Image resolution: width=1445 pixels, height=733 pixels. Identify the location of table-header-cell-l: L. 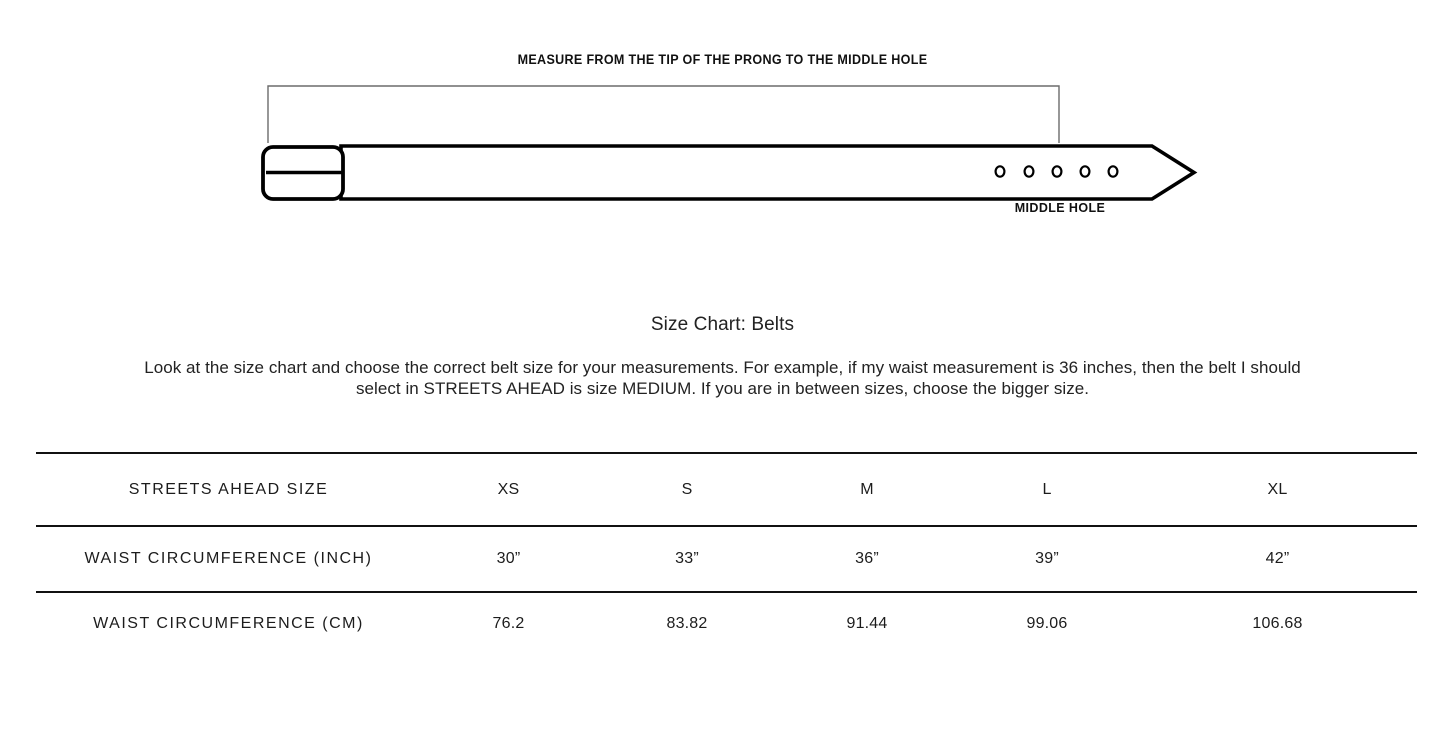
(1047, 489).